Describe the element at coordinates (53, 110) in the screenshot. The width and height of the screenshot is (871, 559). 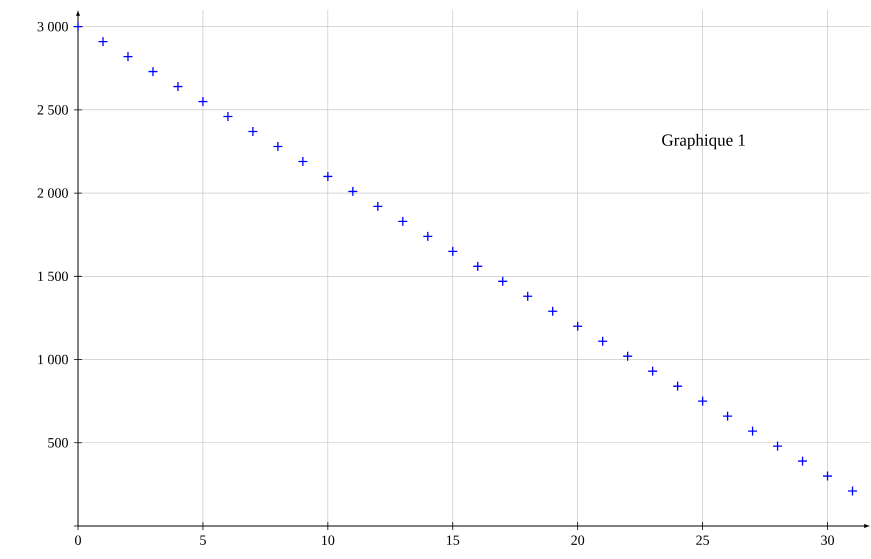
I see `y-tick-label: 2 500` at that location.